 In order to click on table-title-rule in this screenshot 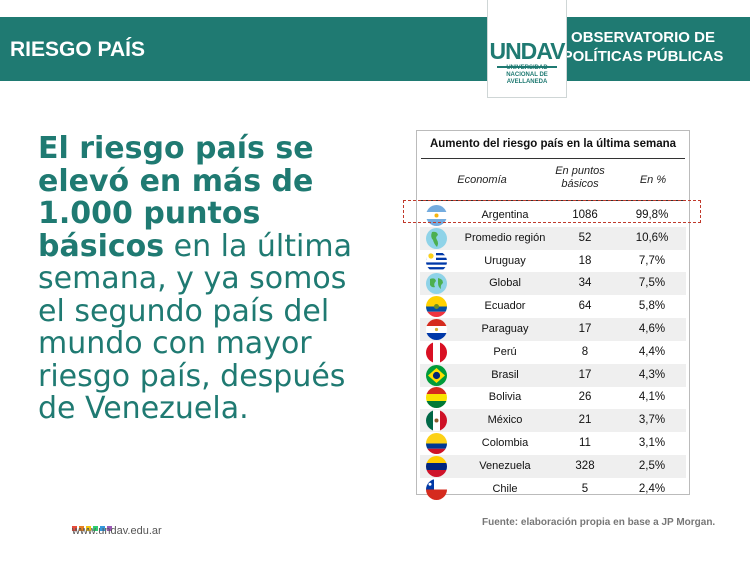, I will do `click(553, 158)`.